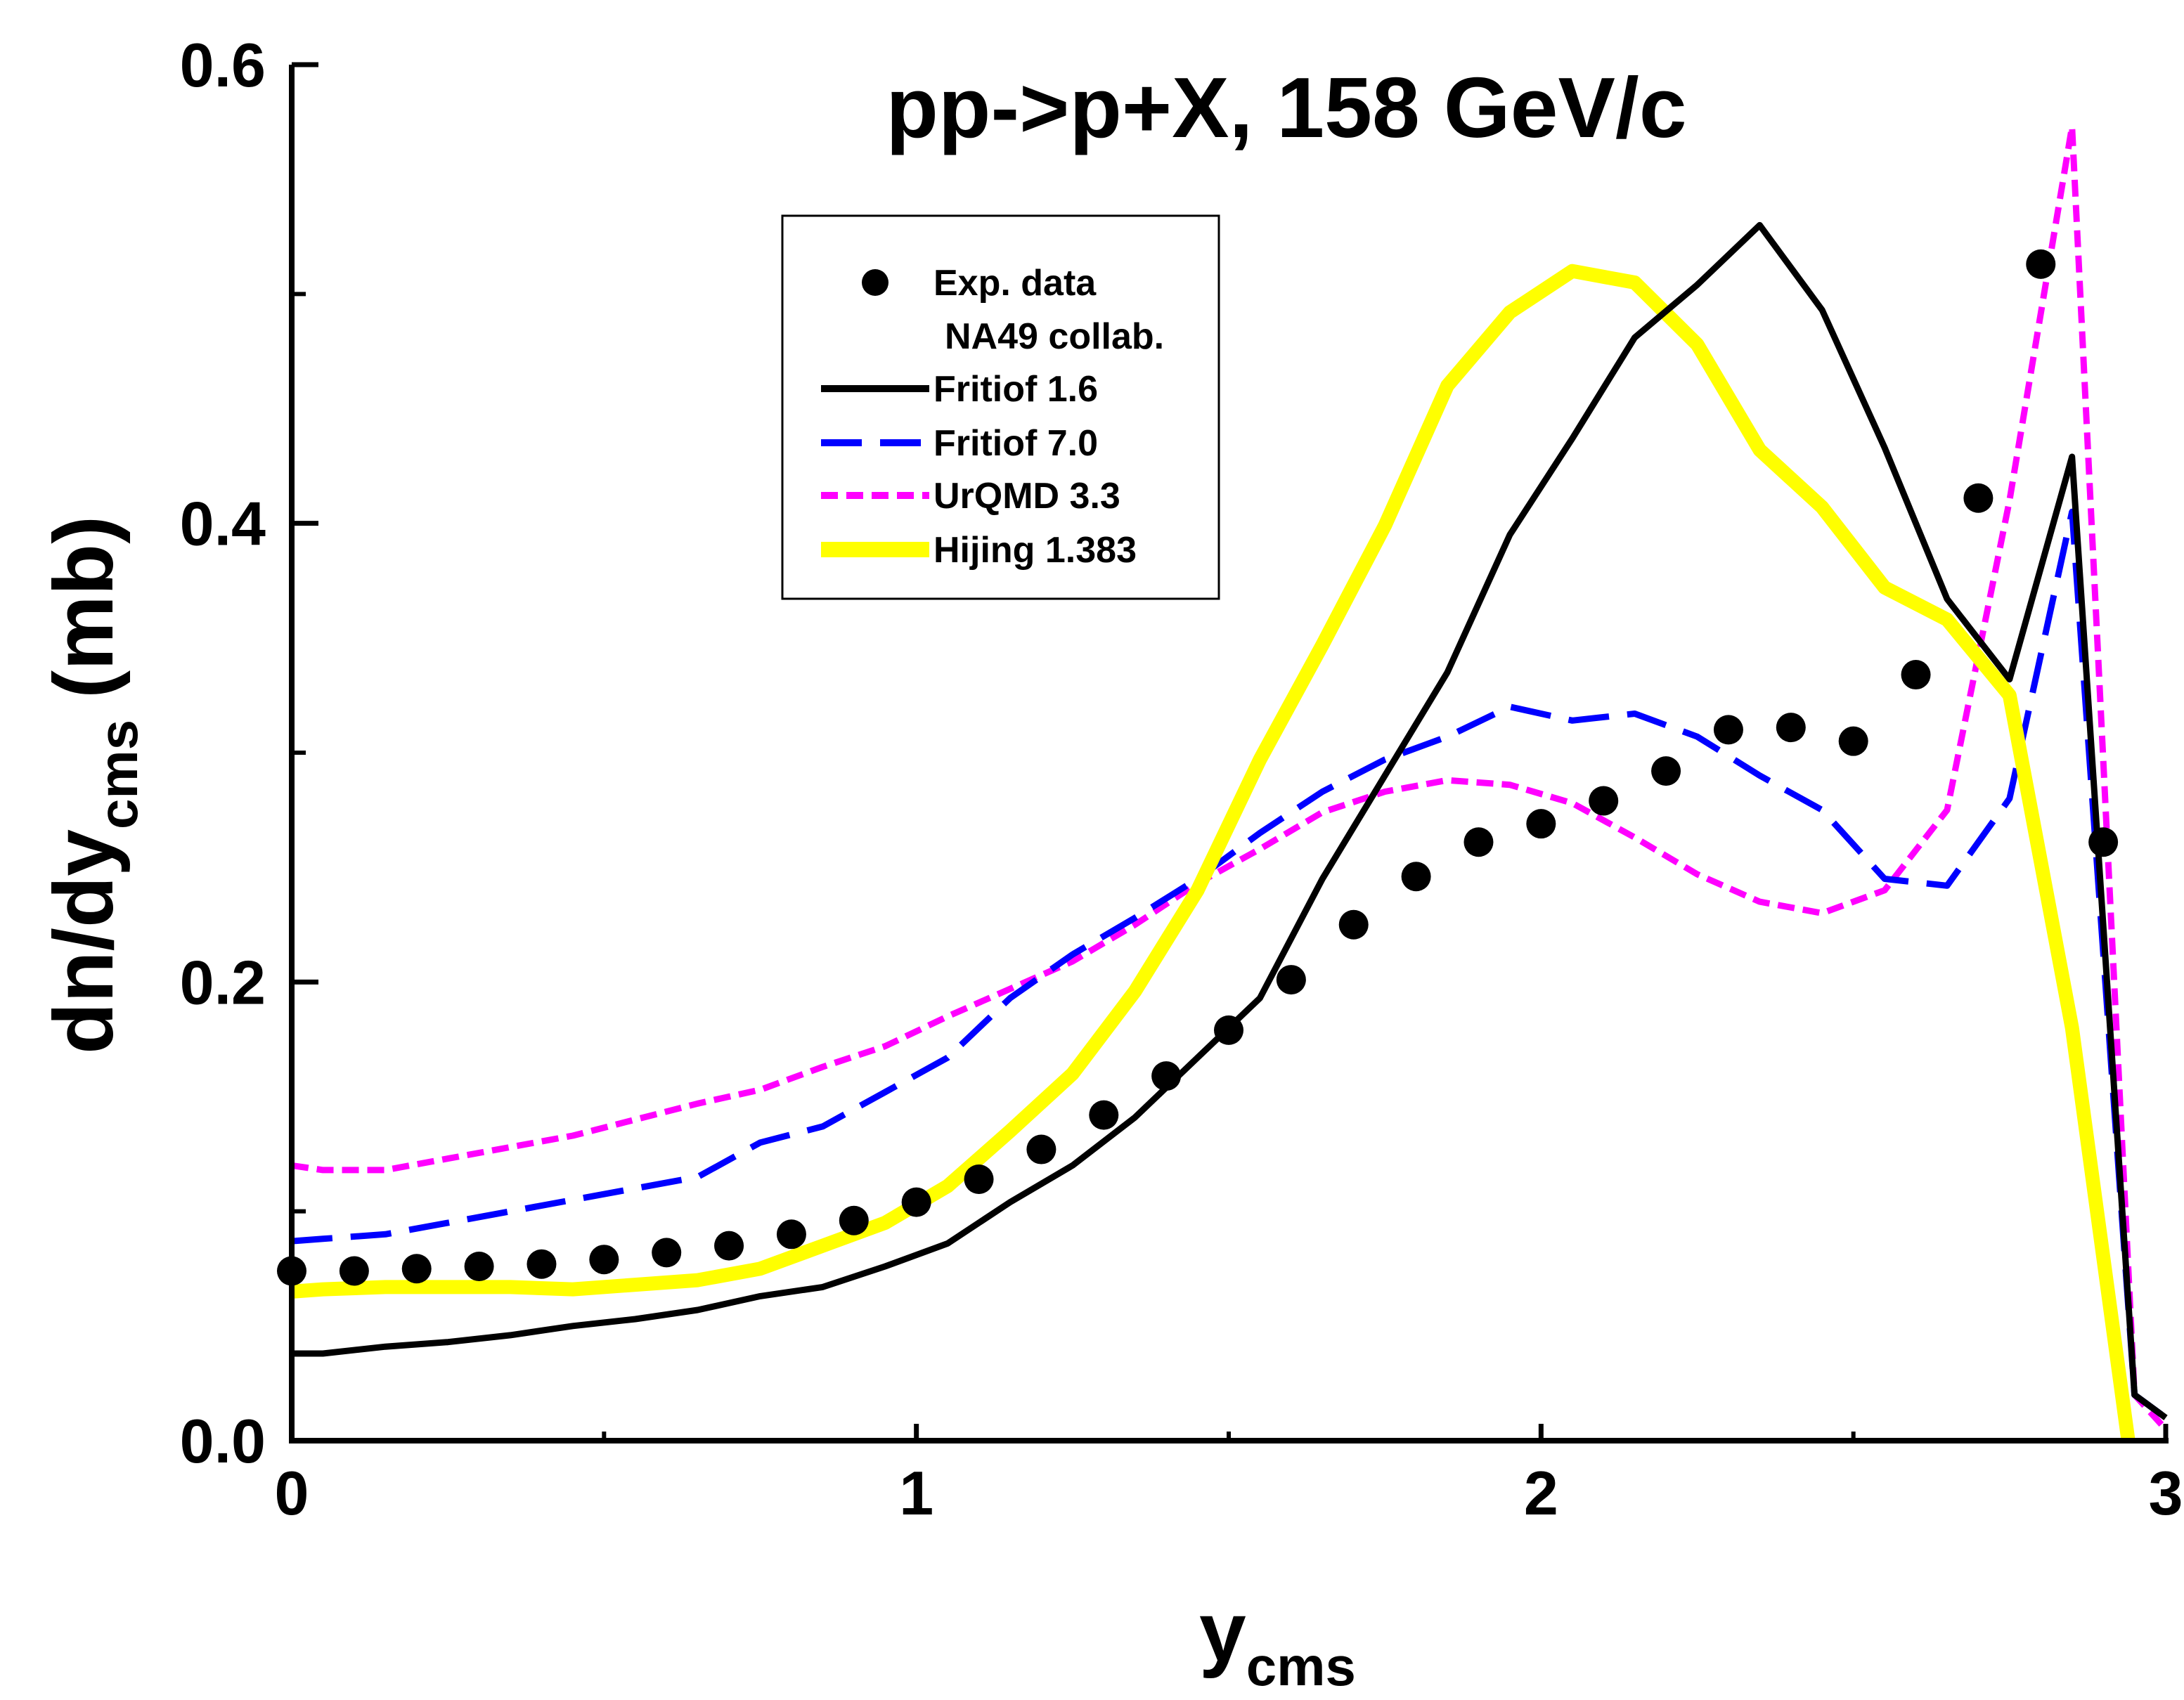 This screenshot has height=1700, width=2184. What do you see at coordinates (223, 524) in the screenshot?
I see `y-tick-label: 0.4` at bounding box center [223, 524].